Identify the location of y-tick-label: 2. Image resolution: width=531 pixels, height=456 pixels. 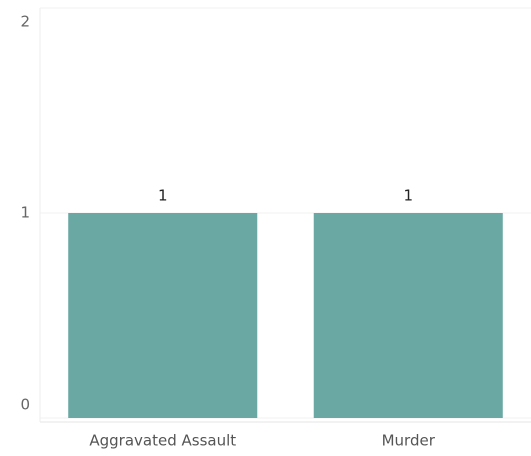
(25, 22).